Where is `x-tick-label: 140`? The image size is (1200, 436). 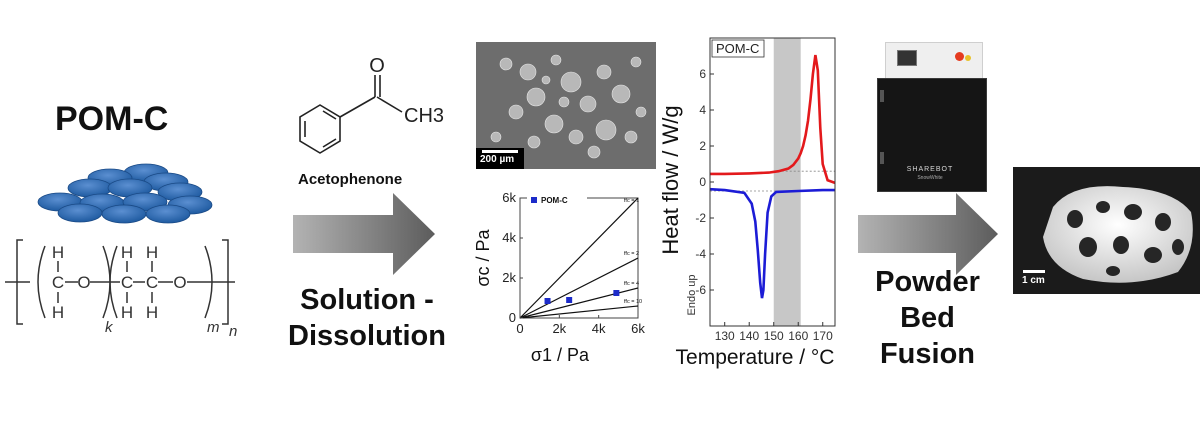
x-tick-label: 140 is located at coordinates (749, 336).